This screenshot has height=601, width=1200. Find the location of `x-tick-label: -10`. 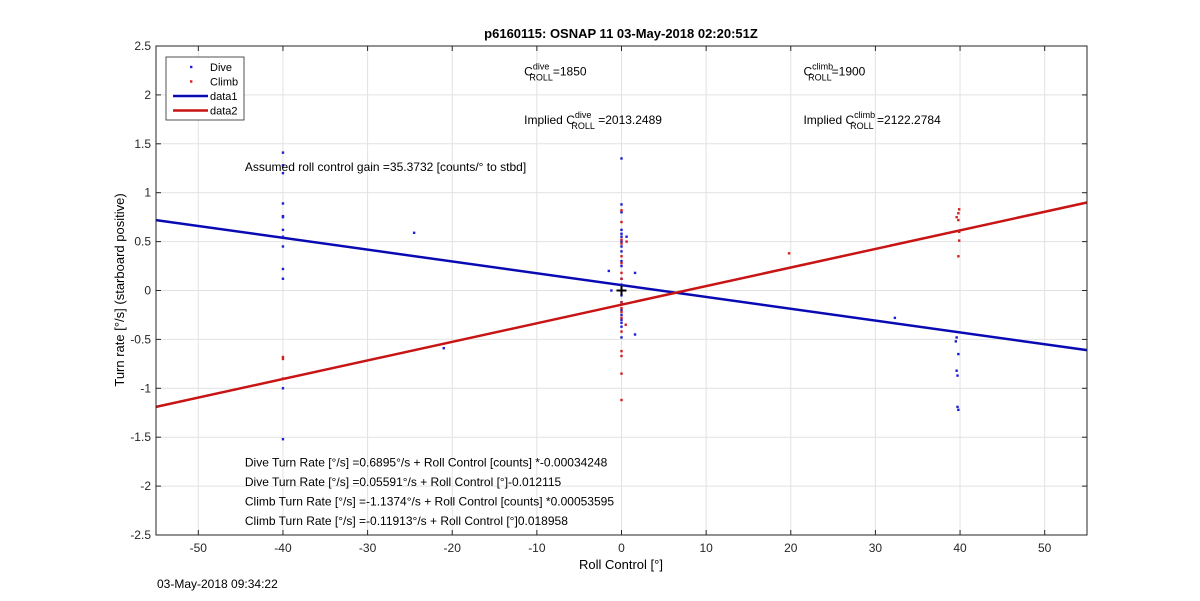

x-tick-label: -10 is located at coordinates (537, 548).